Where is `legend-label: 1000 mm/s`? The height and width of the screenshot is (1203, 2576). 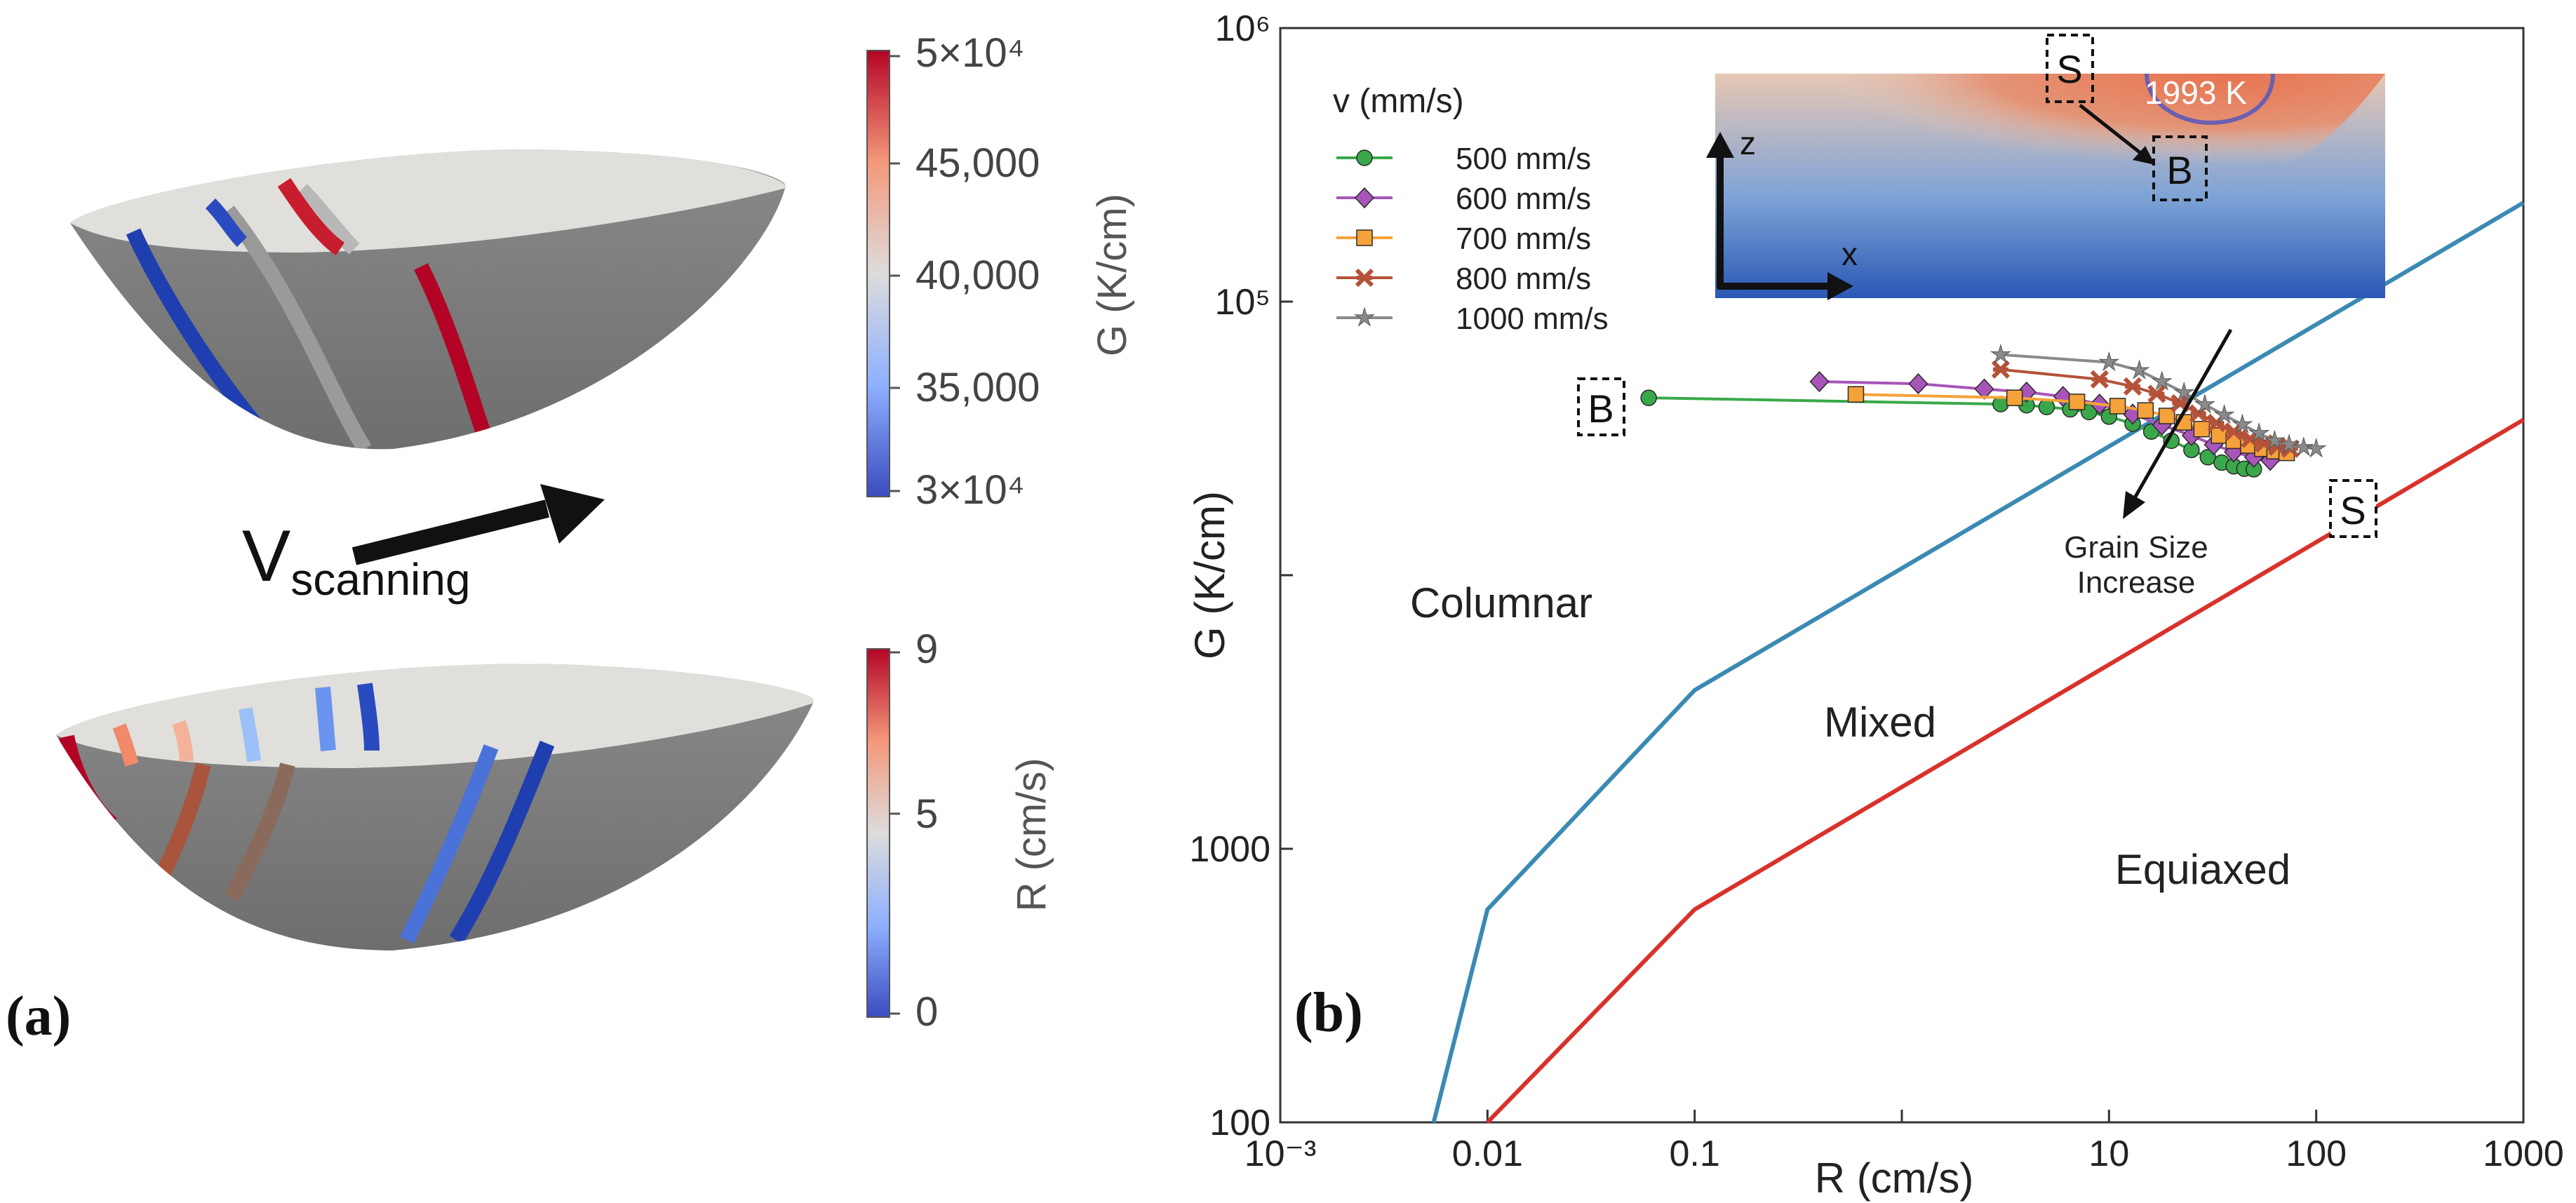
legend-label: 1000 mm/s is located at coordinates (1532, 319).